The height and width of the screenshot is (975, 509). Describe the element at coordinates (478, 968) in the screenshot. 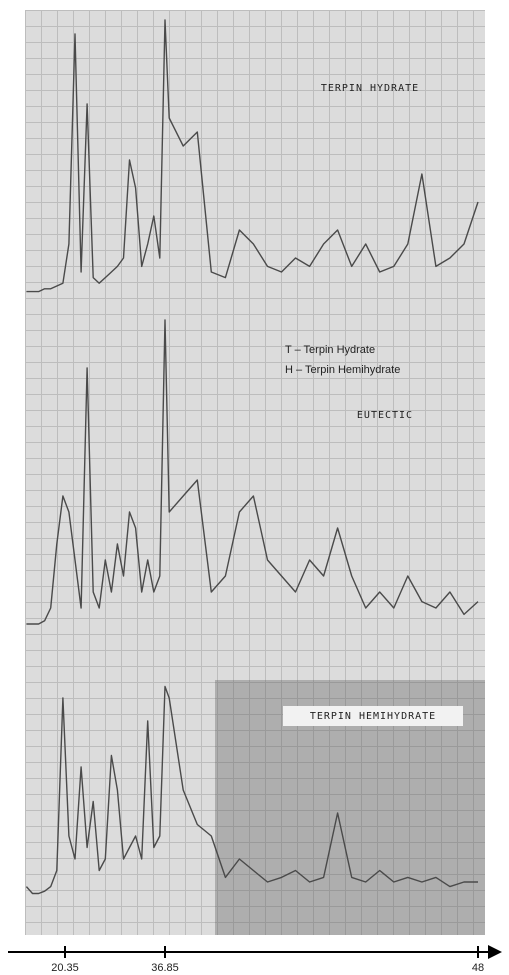

I see `x-tick-label: 48` at that location.